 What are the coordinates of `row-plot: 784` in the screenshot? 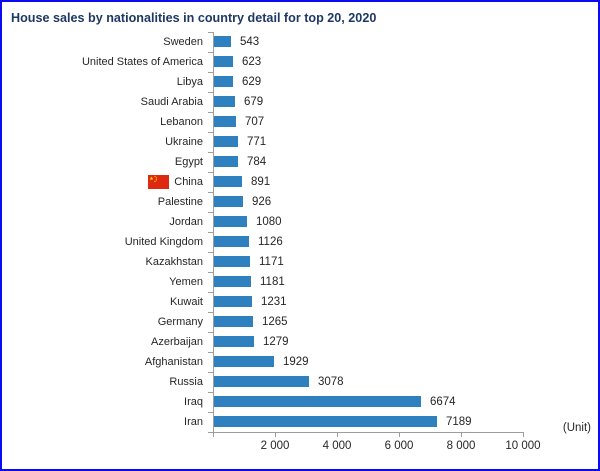 It's located at (383, 162).